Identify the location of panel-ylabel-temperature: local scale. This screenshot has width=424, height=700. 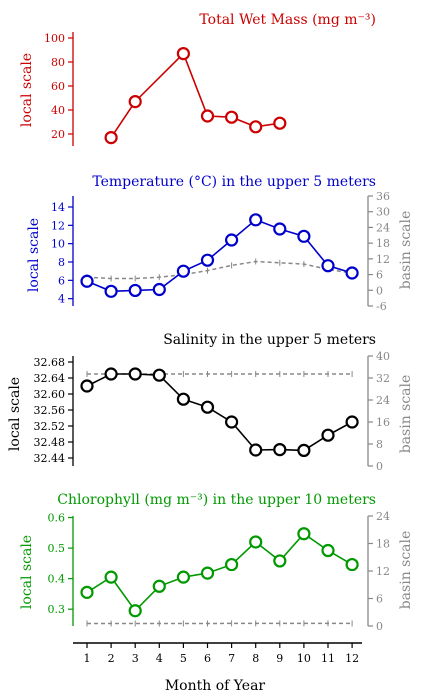
(34, 255).